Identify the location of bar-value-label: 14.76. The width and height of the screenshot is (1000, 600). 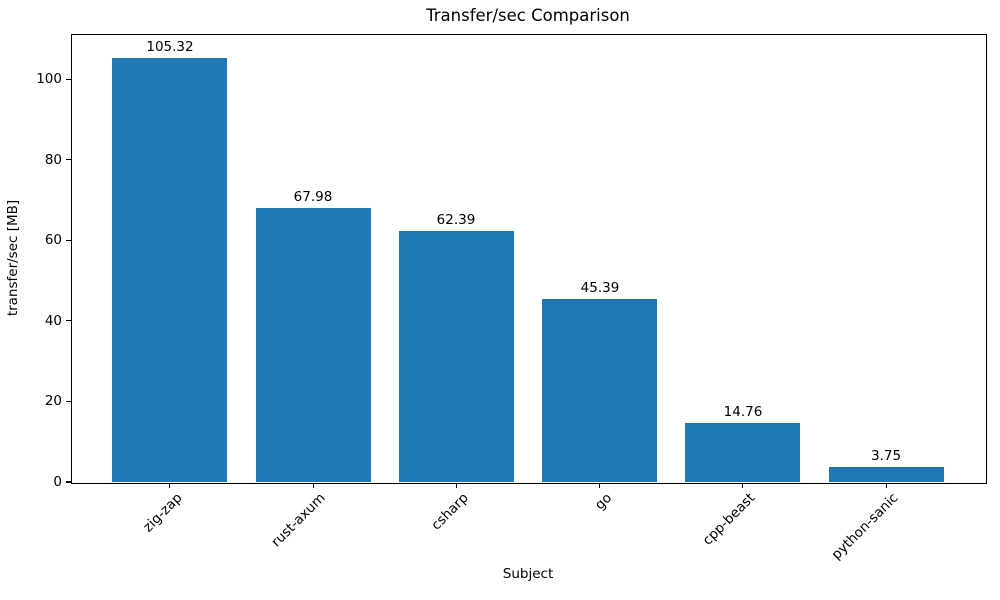
(743, 411).